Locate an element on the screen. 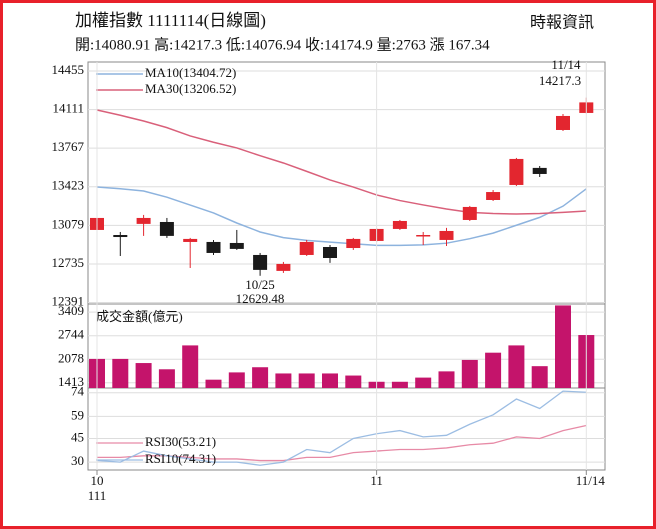  y-tick-label: 13767 is located at coordinates (68, 146).